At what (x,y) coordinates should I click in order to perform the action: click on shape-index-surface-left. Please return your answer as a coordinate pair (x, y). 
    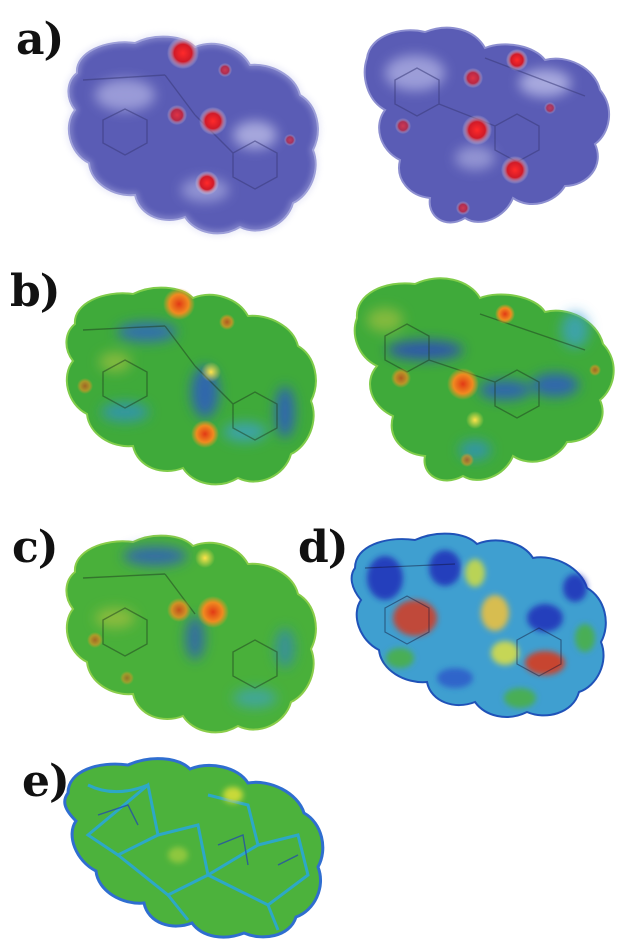
    Looking at the image, I should click on (191, 386).